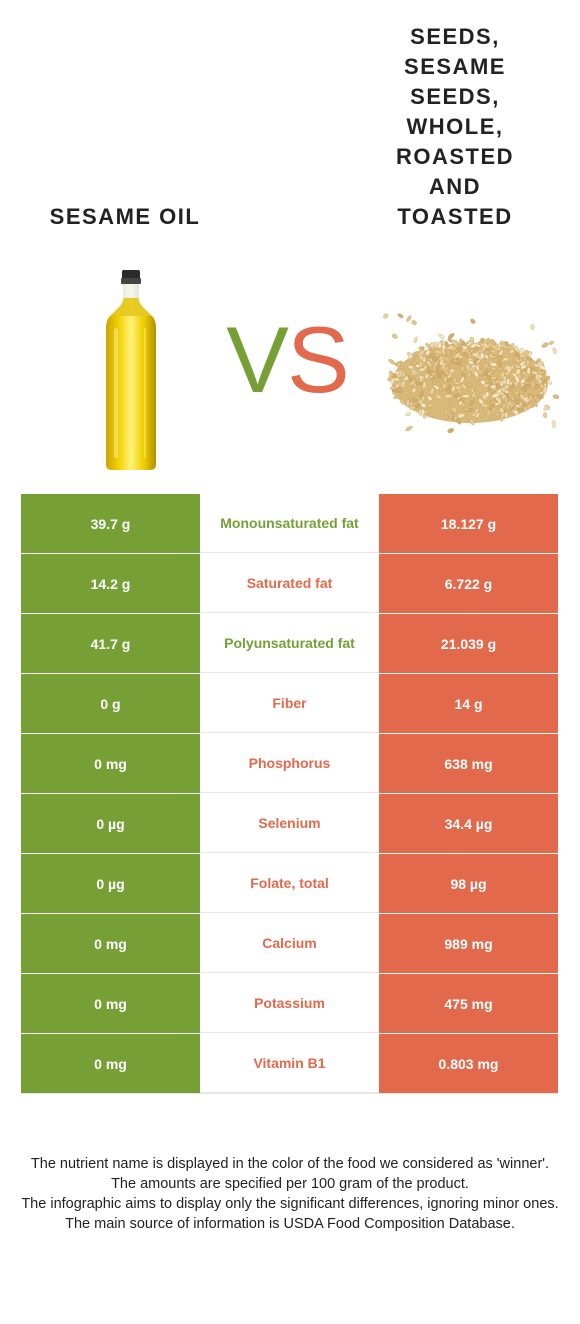  Describe the element at coordinates (289, 1063) in the screenshot. I see `nutrient-name: Vitamin B1` at that location.